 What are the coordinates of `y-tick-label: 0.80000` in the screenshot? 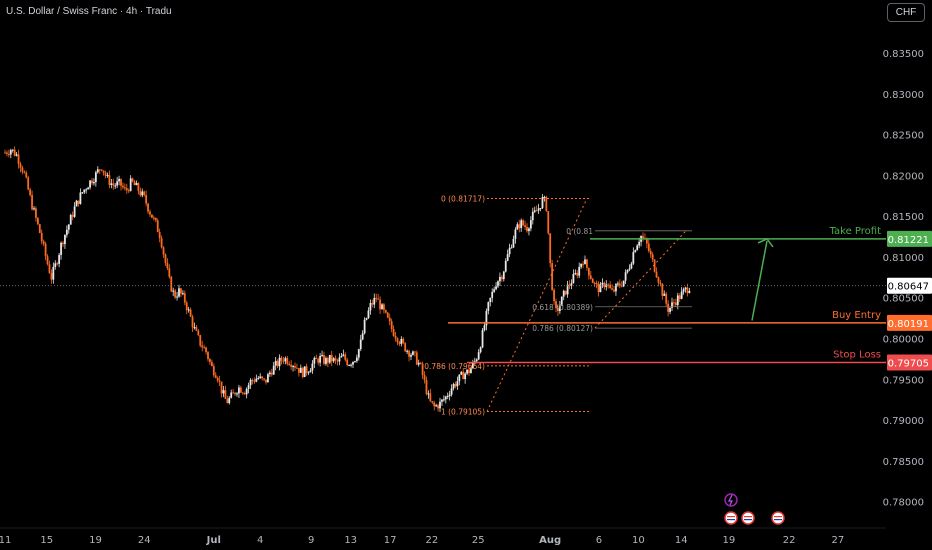 It's located at (903, 339).